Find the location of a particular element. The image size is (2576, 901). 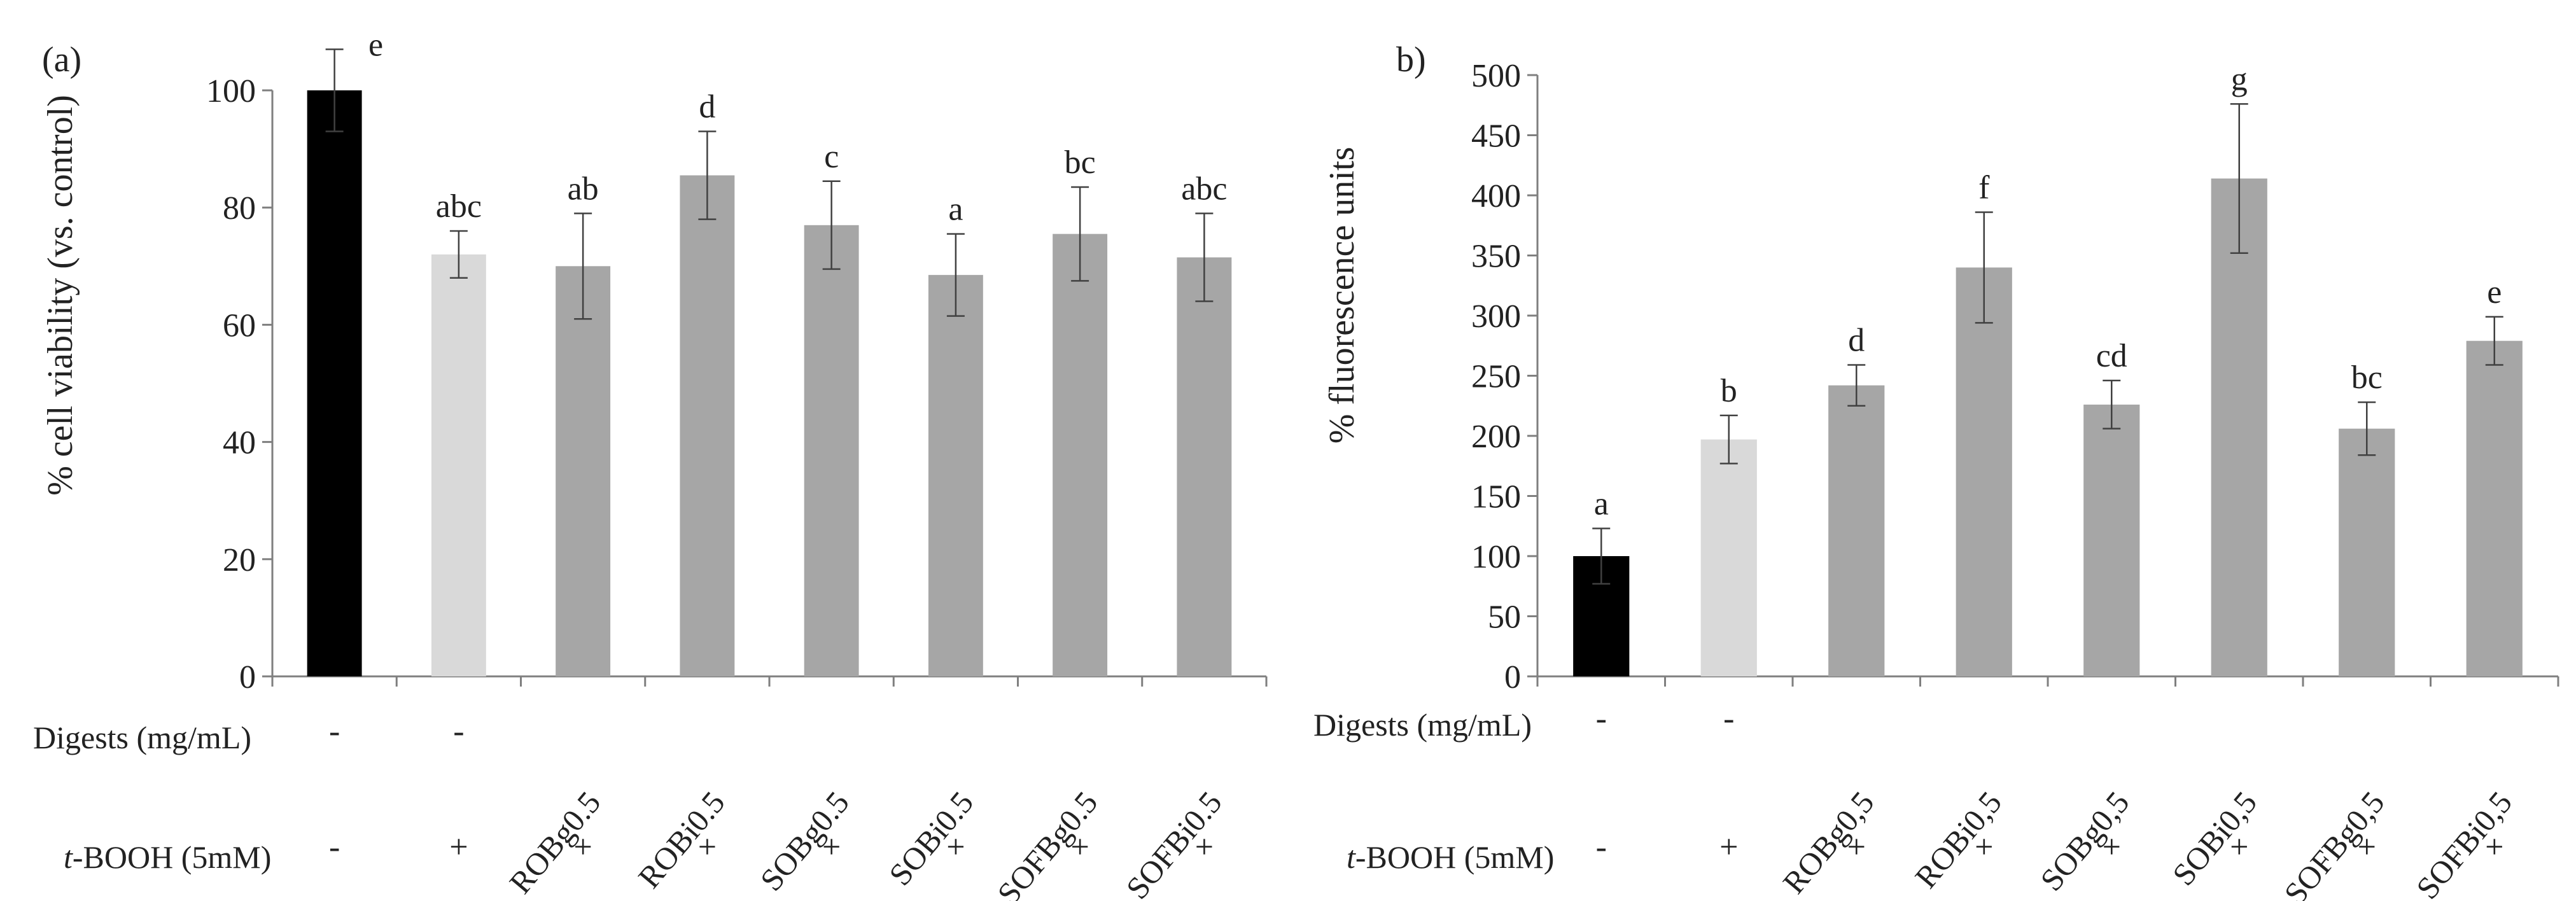

panel-b-label: b) is located at coordinates (1411, 60).